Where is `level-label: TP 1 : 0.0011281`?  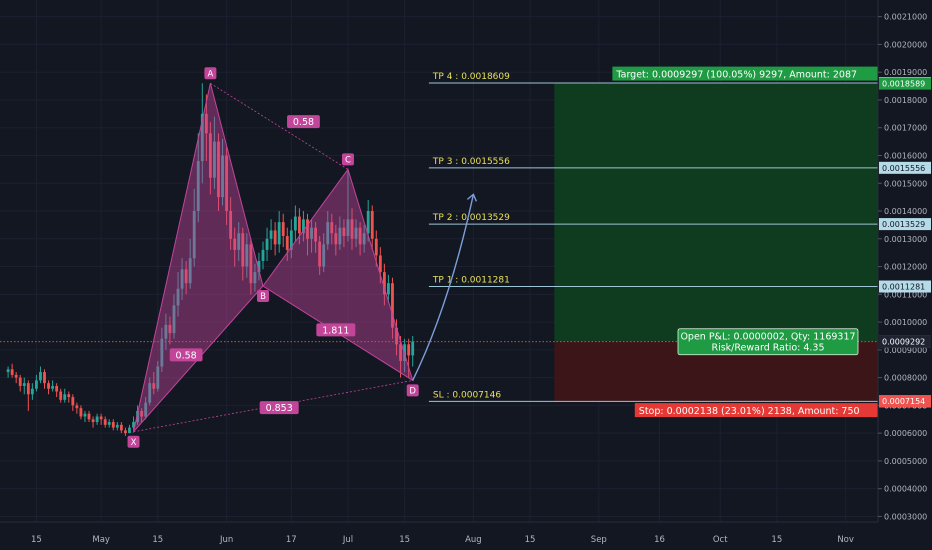
level-label: TP 1 : 0.0011281 is located at coordinates (471, 281).